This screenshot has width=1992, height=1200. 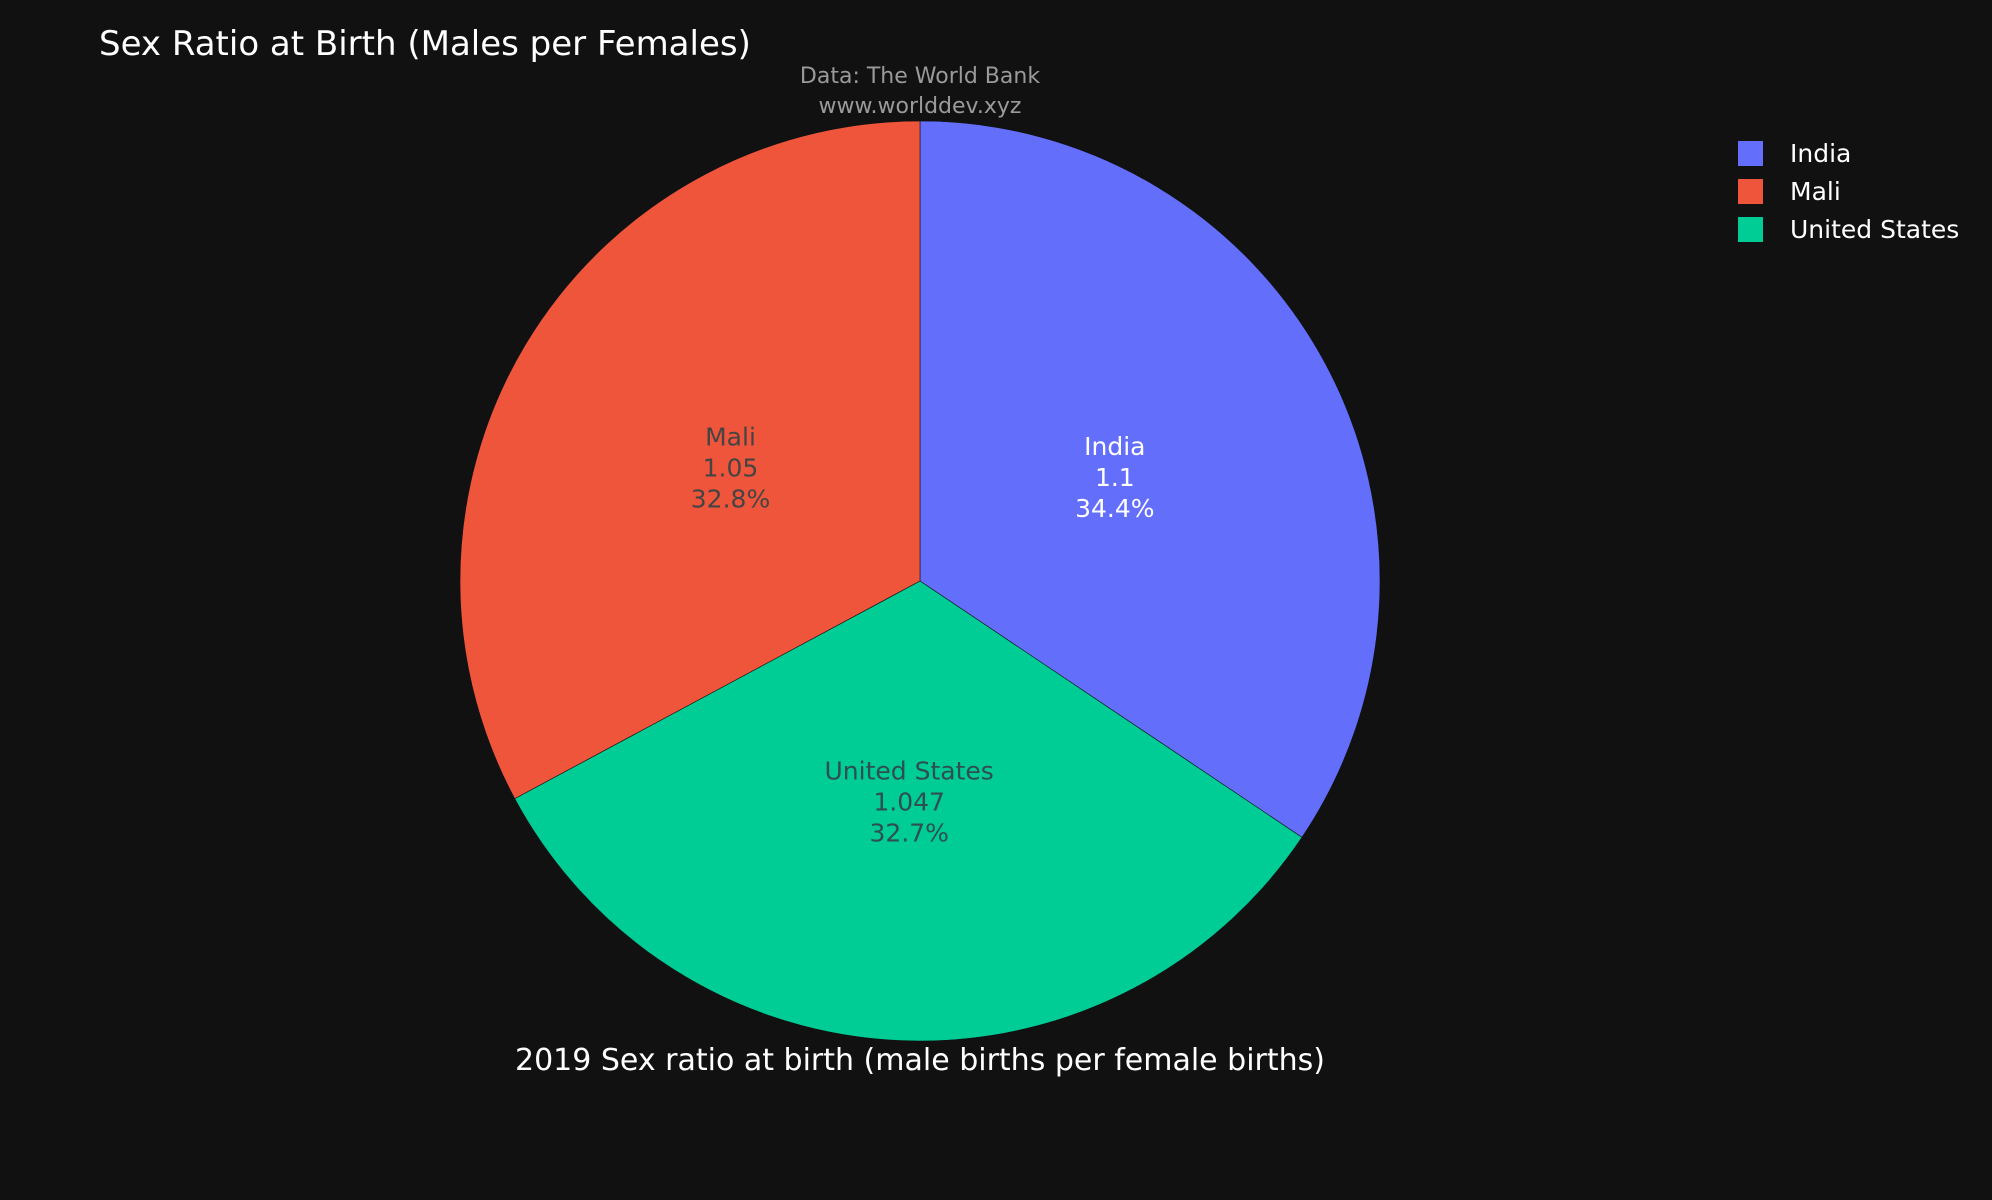 I want to click on slice-label-value: 1.05, so click(x=731, y=468).